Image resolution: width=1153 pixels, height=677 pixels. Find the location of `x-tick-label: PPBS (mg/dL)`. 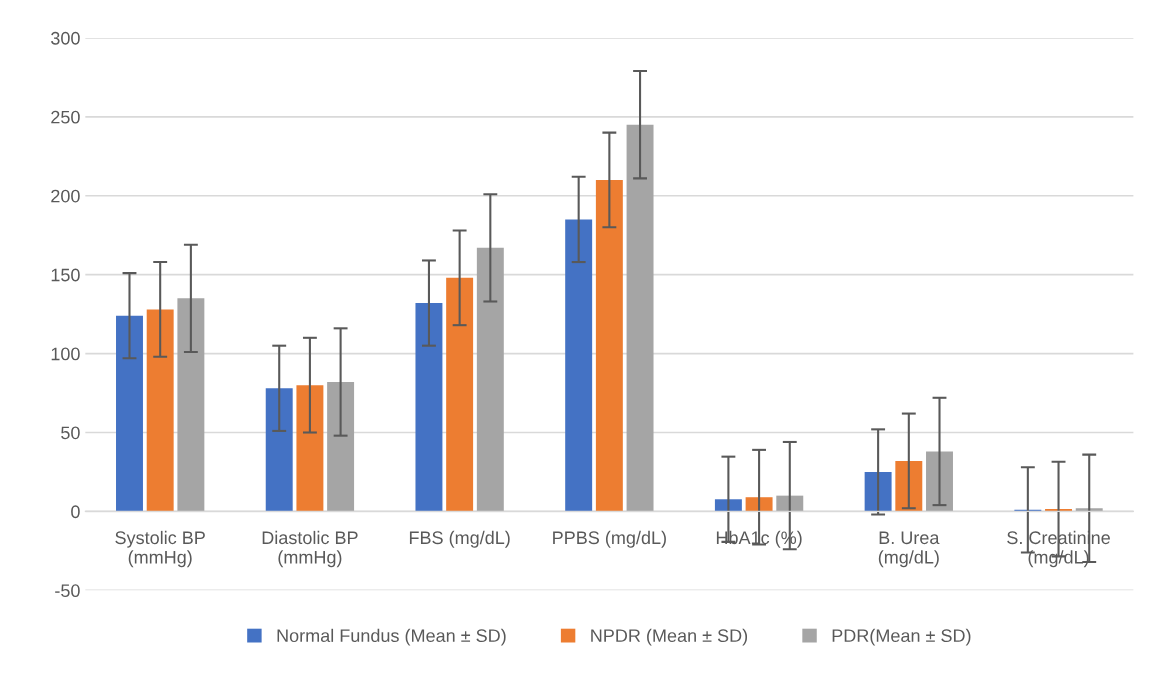

x-tick-label: PPBS (mg/dL) is located at coordinates (609, 539).